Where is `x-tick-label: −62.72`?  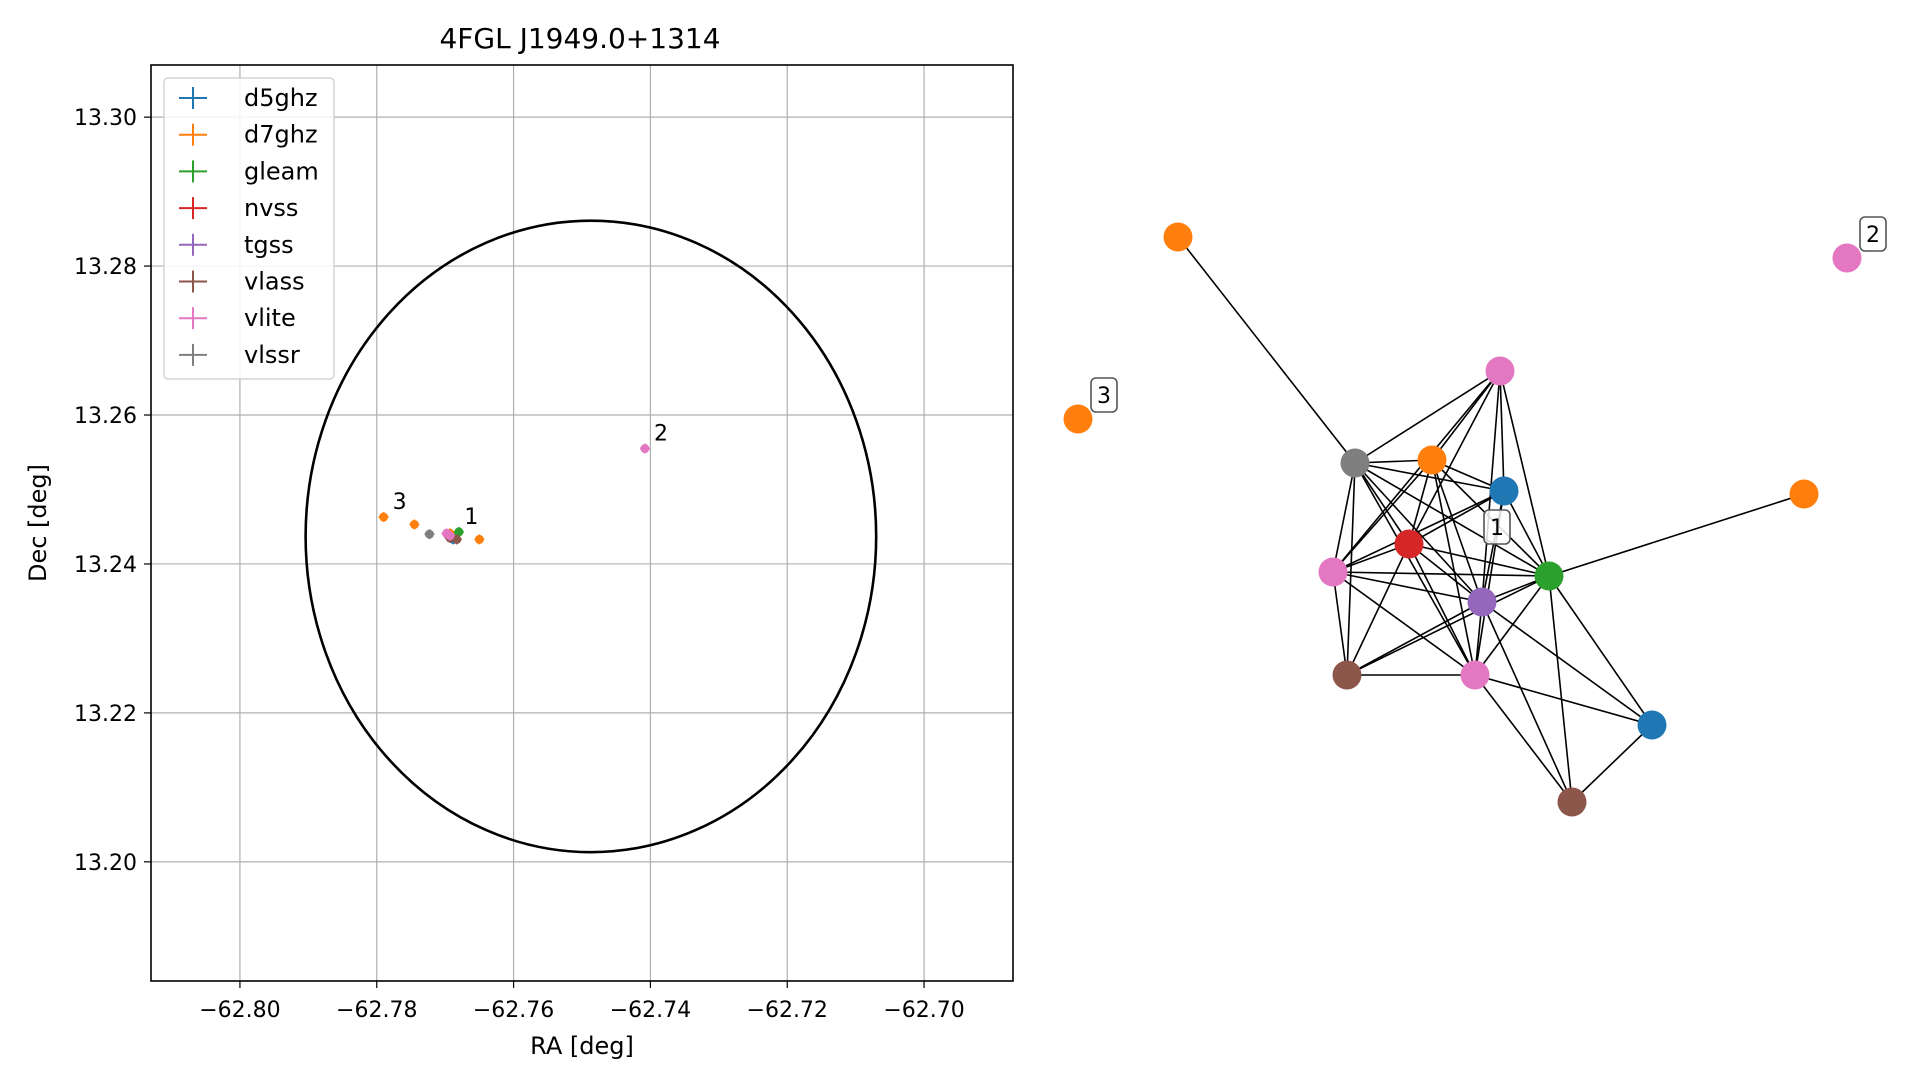 x-tick-label: −62.72 is located at coordinates (787, 1010).